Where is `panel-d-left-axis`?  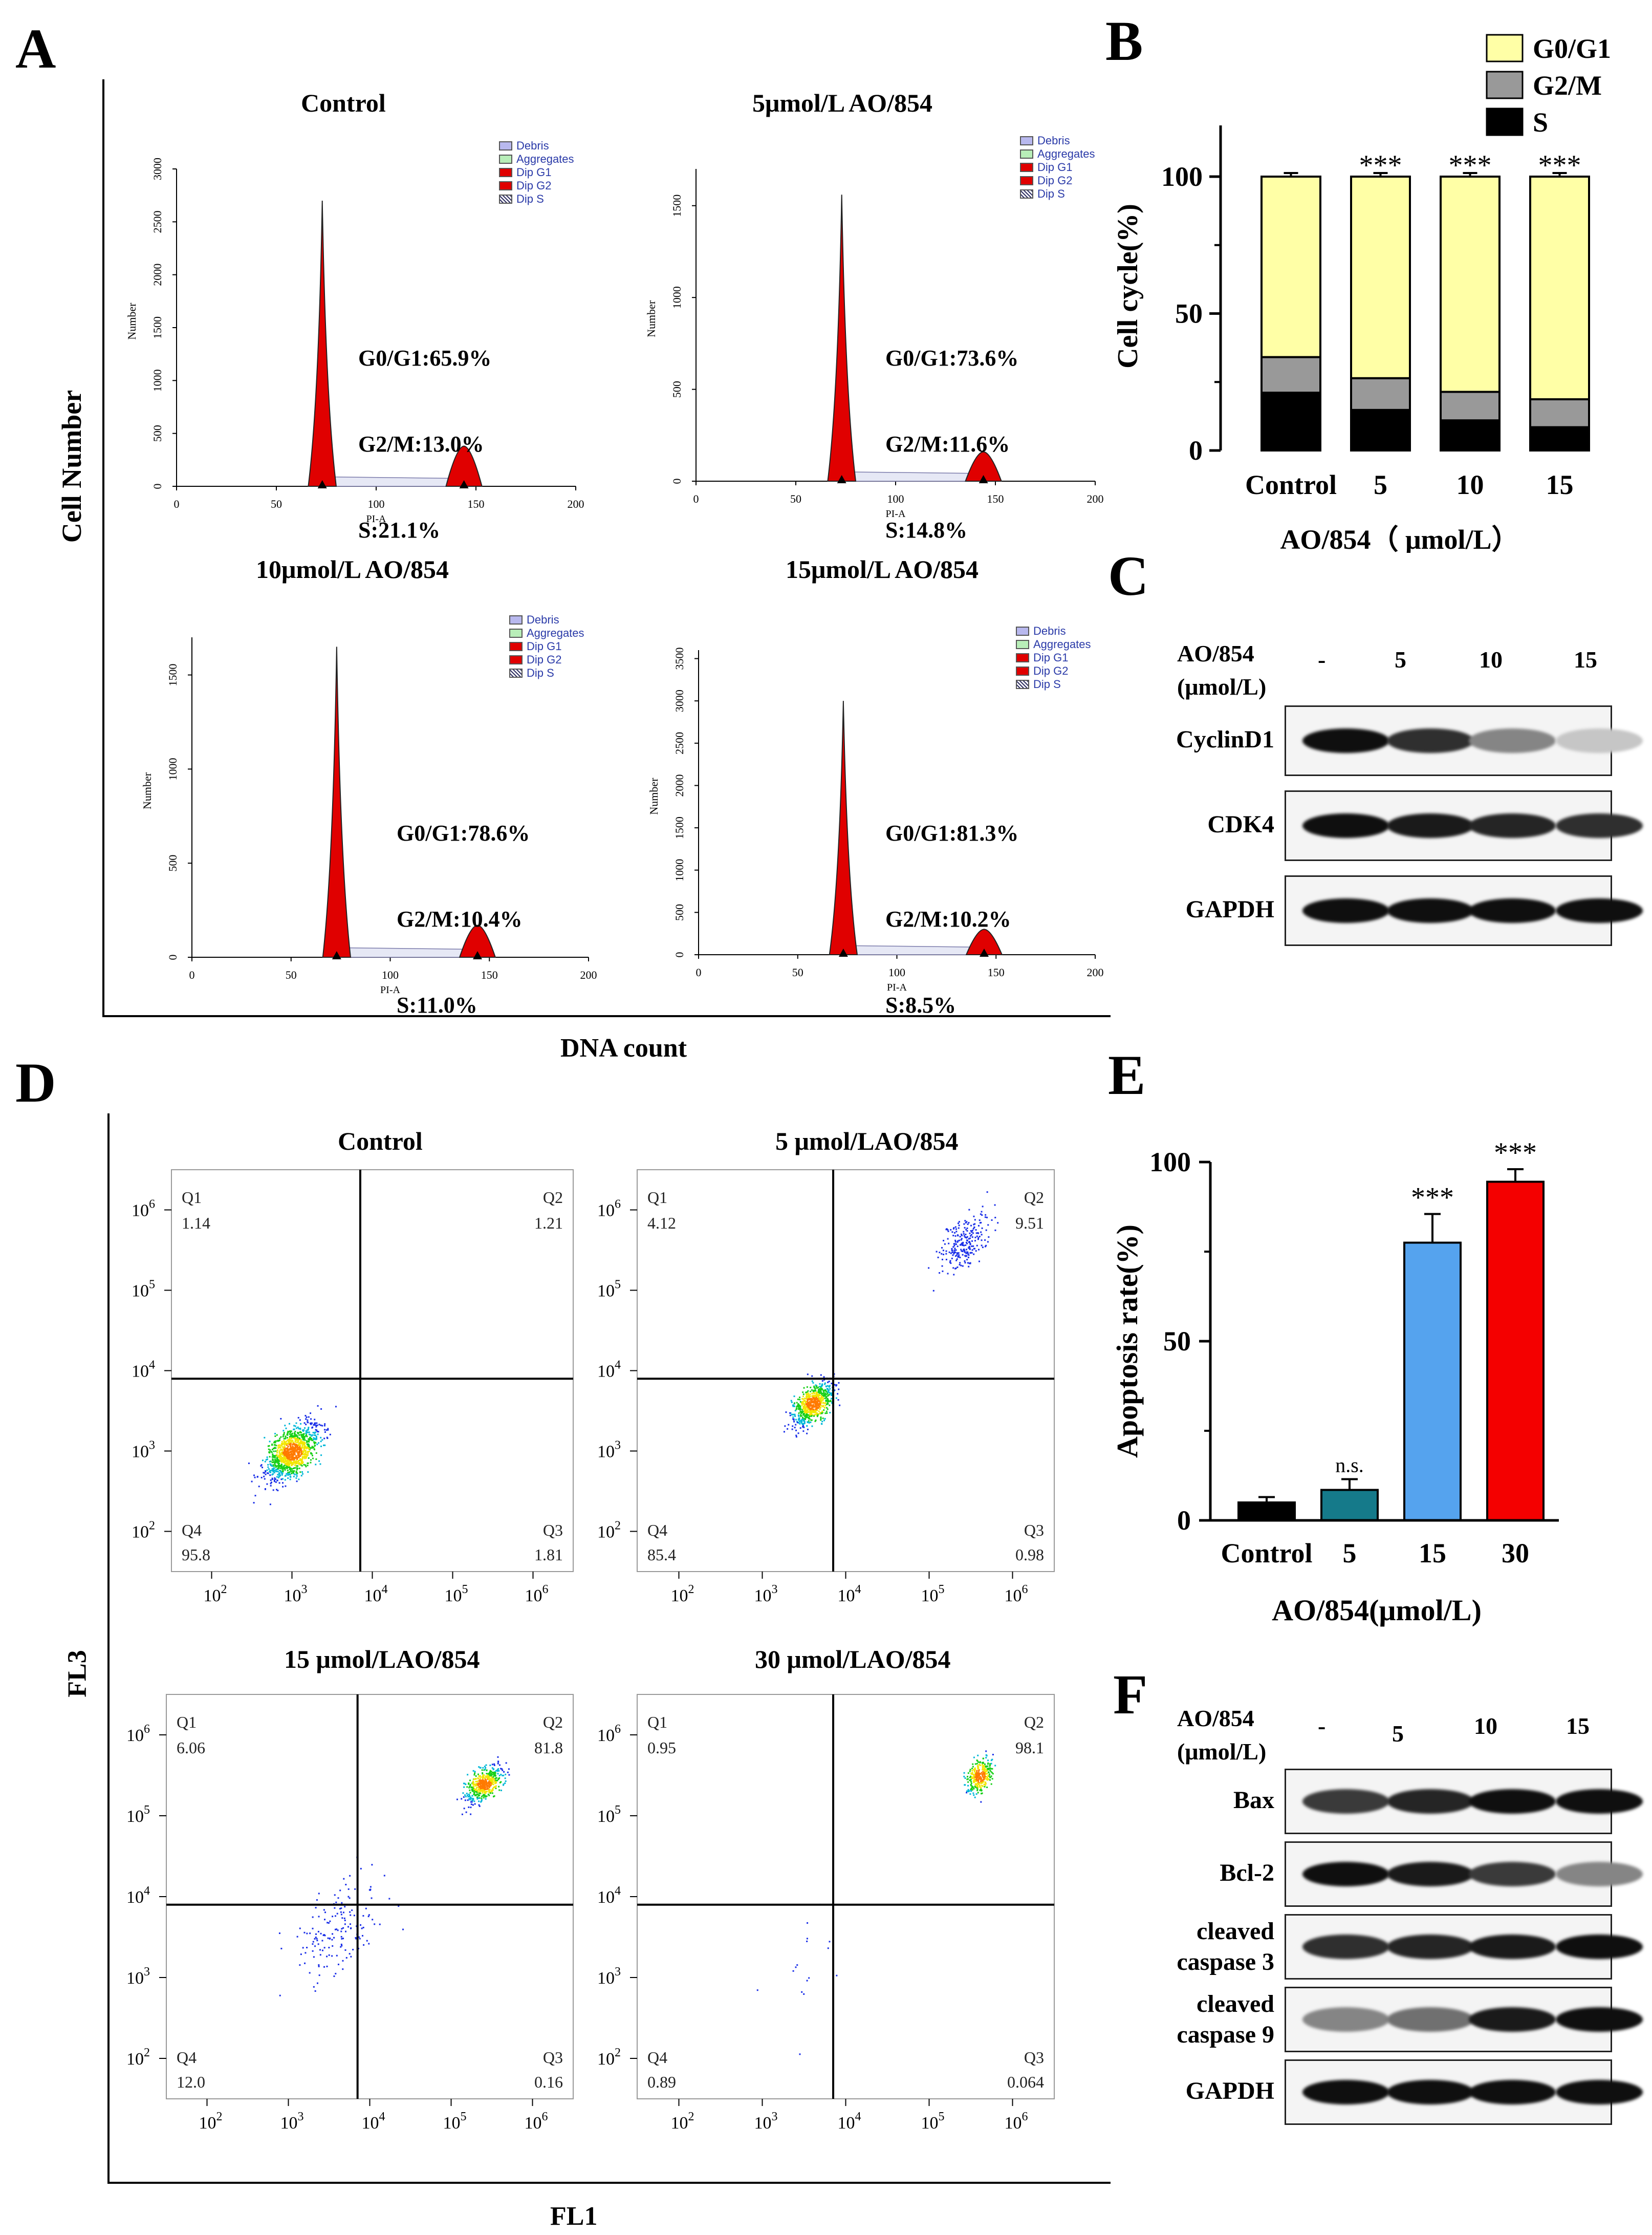 panel-d-left-axis is located at coordinates (108, 1648).